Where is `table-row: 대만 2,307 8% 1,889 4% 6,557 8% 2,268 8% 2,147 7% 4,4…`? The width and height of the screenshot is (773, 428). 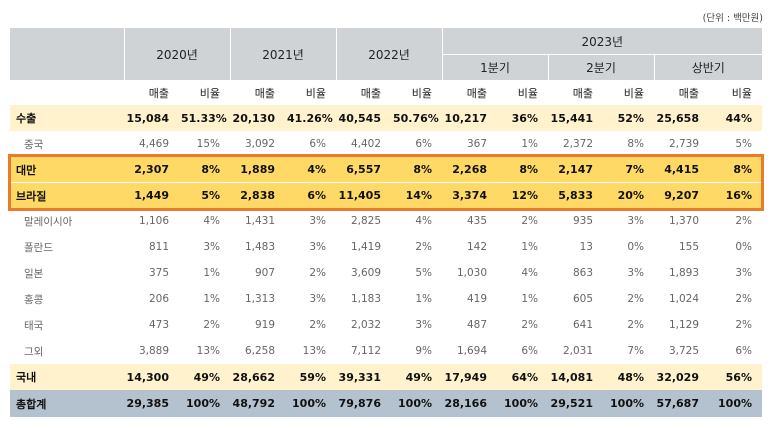 table-row: 대만 2,307 8% 1,889 4% 6,557 8% 2,268 8% 2,147 7% 4,4… is located at coordinates (386, 170).